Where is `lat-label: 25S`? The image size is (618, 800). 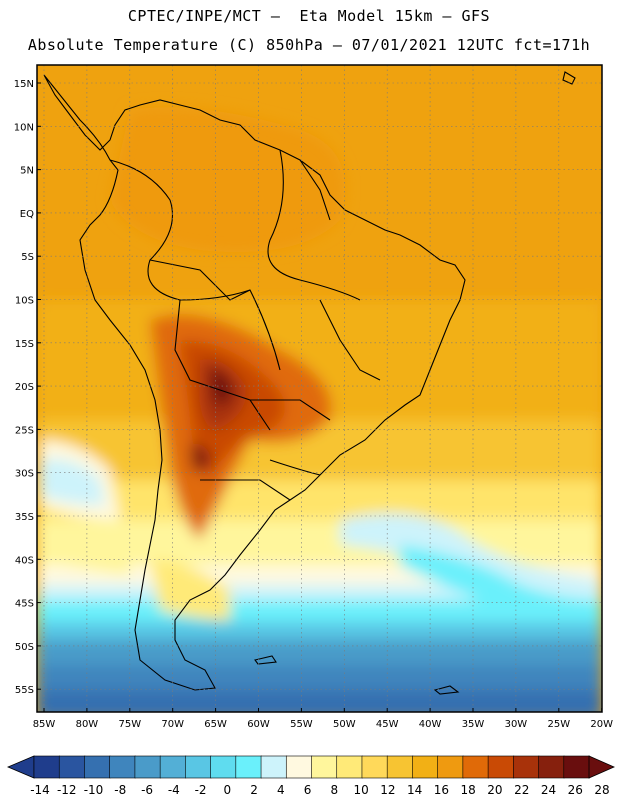
lat-label: 25S is located at coordinates (24, 430).